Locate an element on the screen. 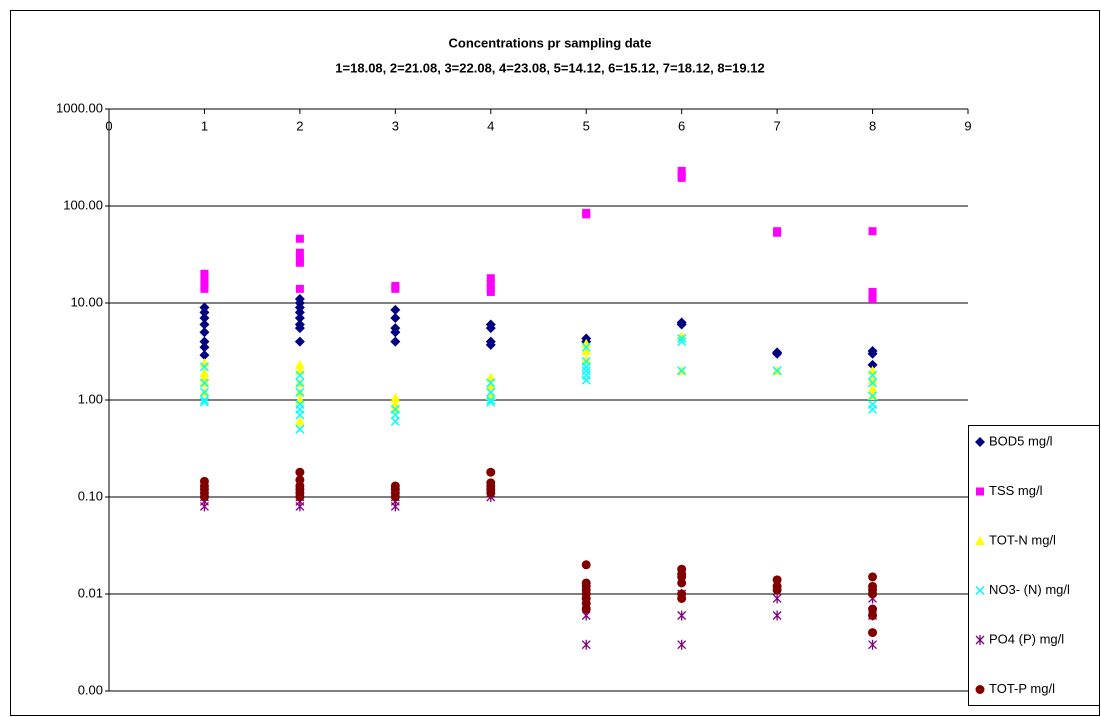 Image resolution: width=1101 pixels, height=717 pixels. y-tick-label: 0.10 is located at coordinates (90, 495).